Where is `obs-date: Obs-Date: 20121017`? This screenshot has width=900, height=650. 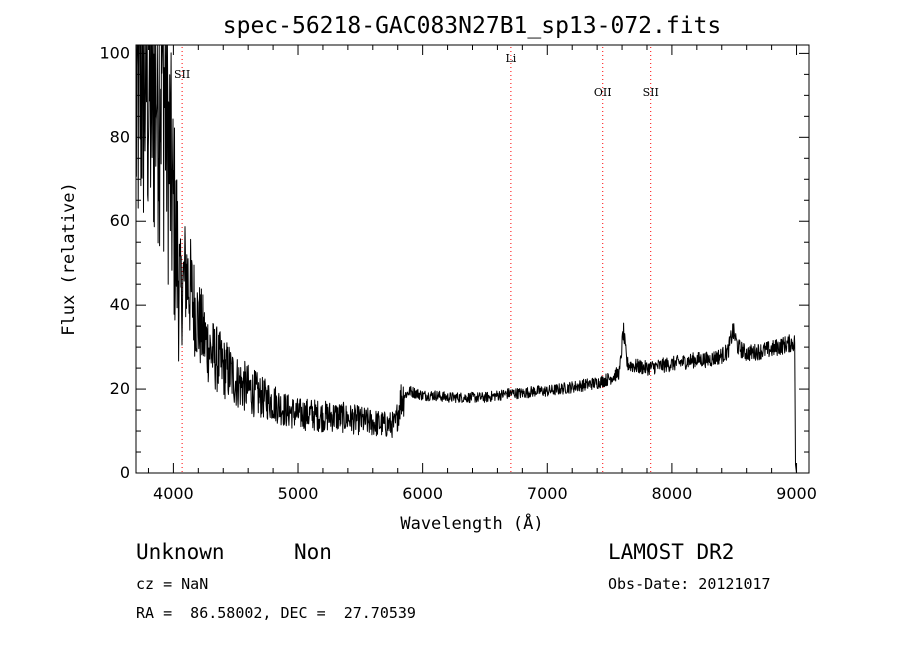 obs-date: Obs-Date: 20121017 is located at coordinates (689, 584).